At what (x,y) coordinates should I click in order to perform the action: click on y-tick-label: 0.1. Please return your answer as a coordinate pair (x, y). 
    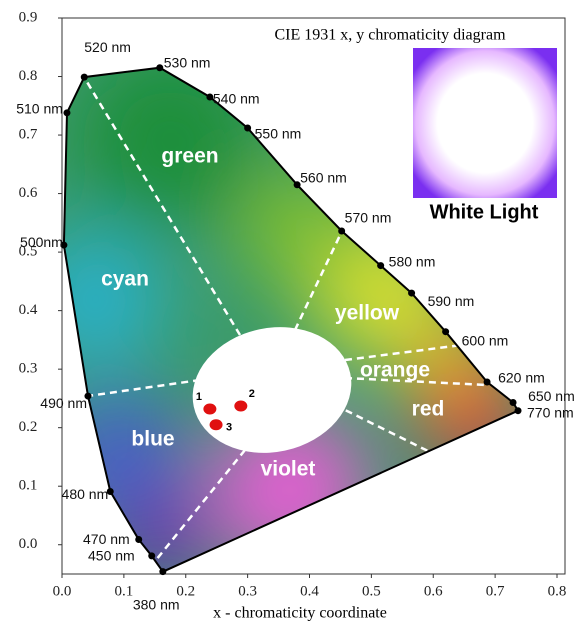
    Looking at the image, I should click on (28, 486).